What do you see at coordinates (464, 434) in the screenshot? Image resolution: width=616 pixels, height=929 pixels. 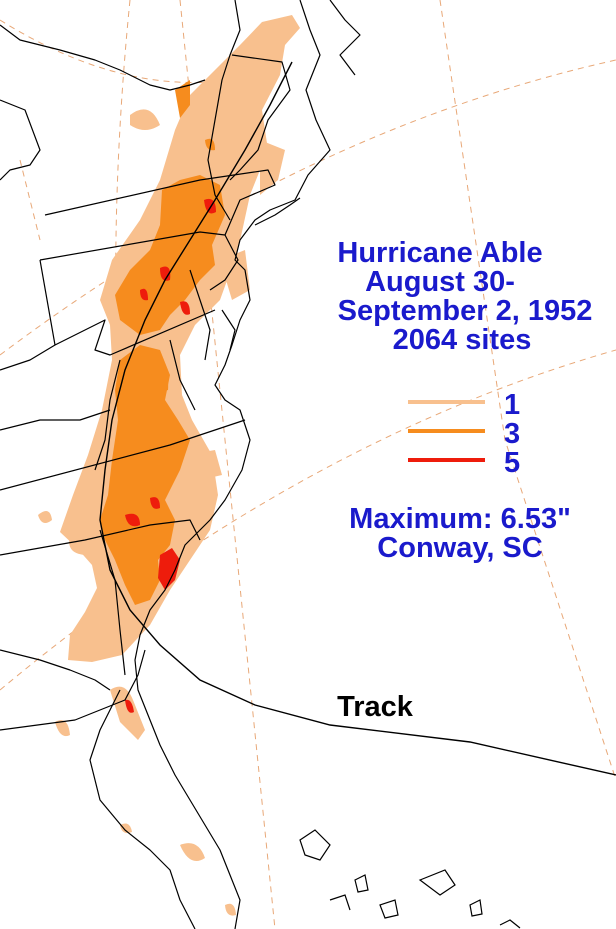 I see `legend: 1 3 5` at bounding box center [464, 434].